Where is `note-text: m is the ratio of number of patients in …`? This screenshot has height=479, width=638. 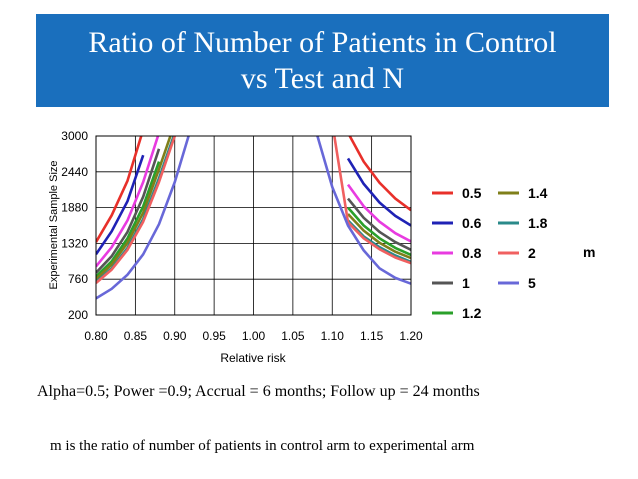
note-text: m is the ratio of number of patients in … is located at coordinates (262, 446).